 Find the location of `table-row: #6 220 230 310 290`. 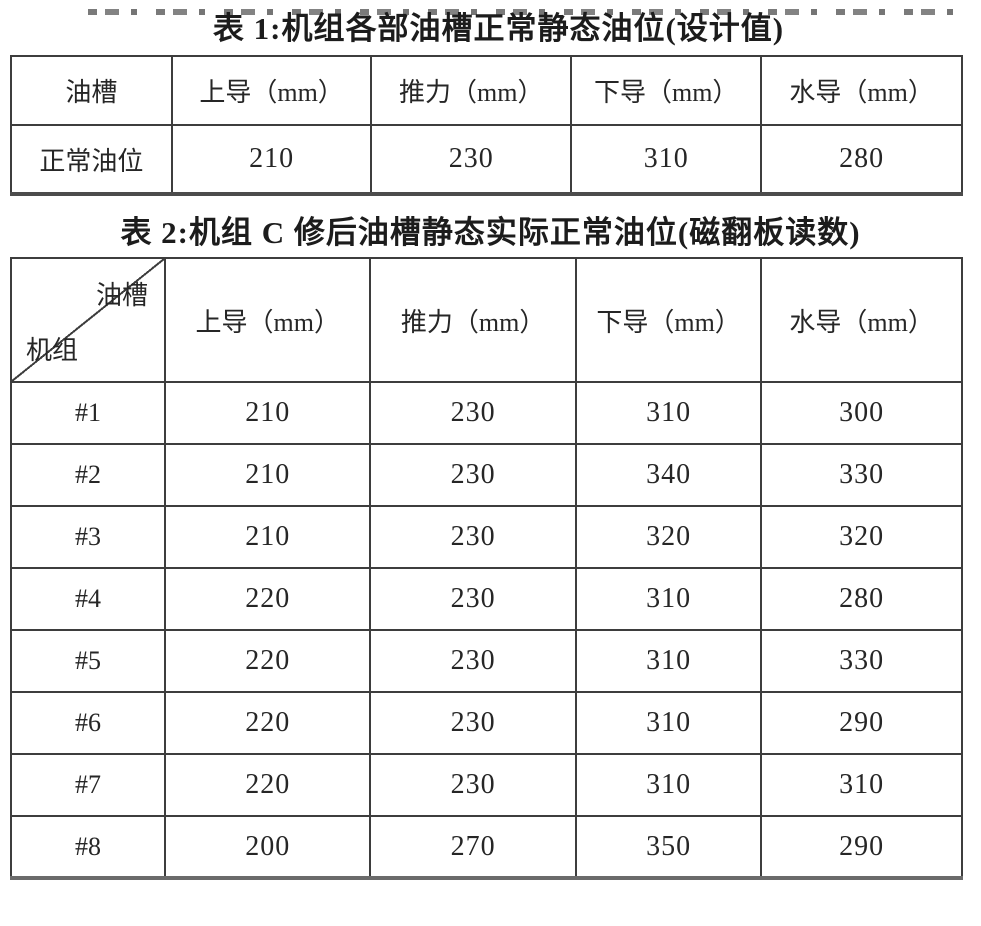

table-row: #6 220 230 310 290 is located at coordinates (486, 723).